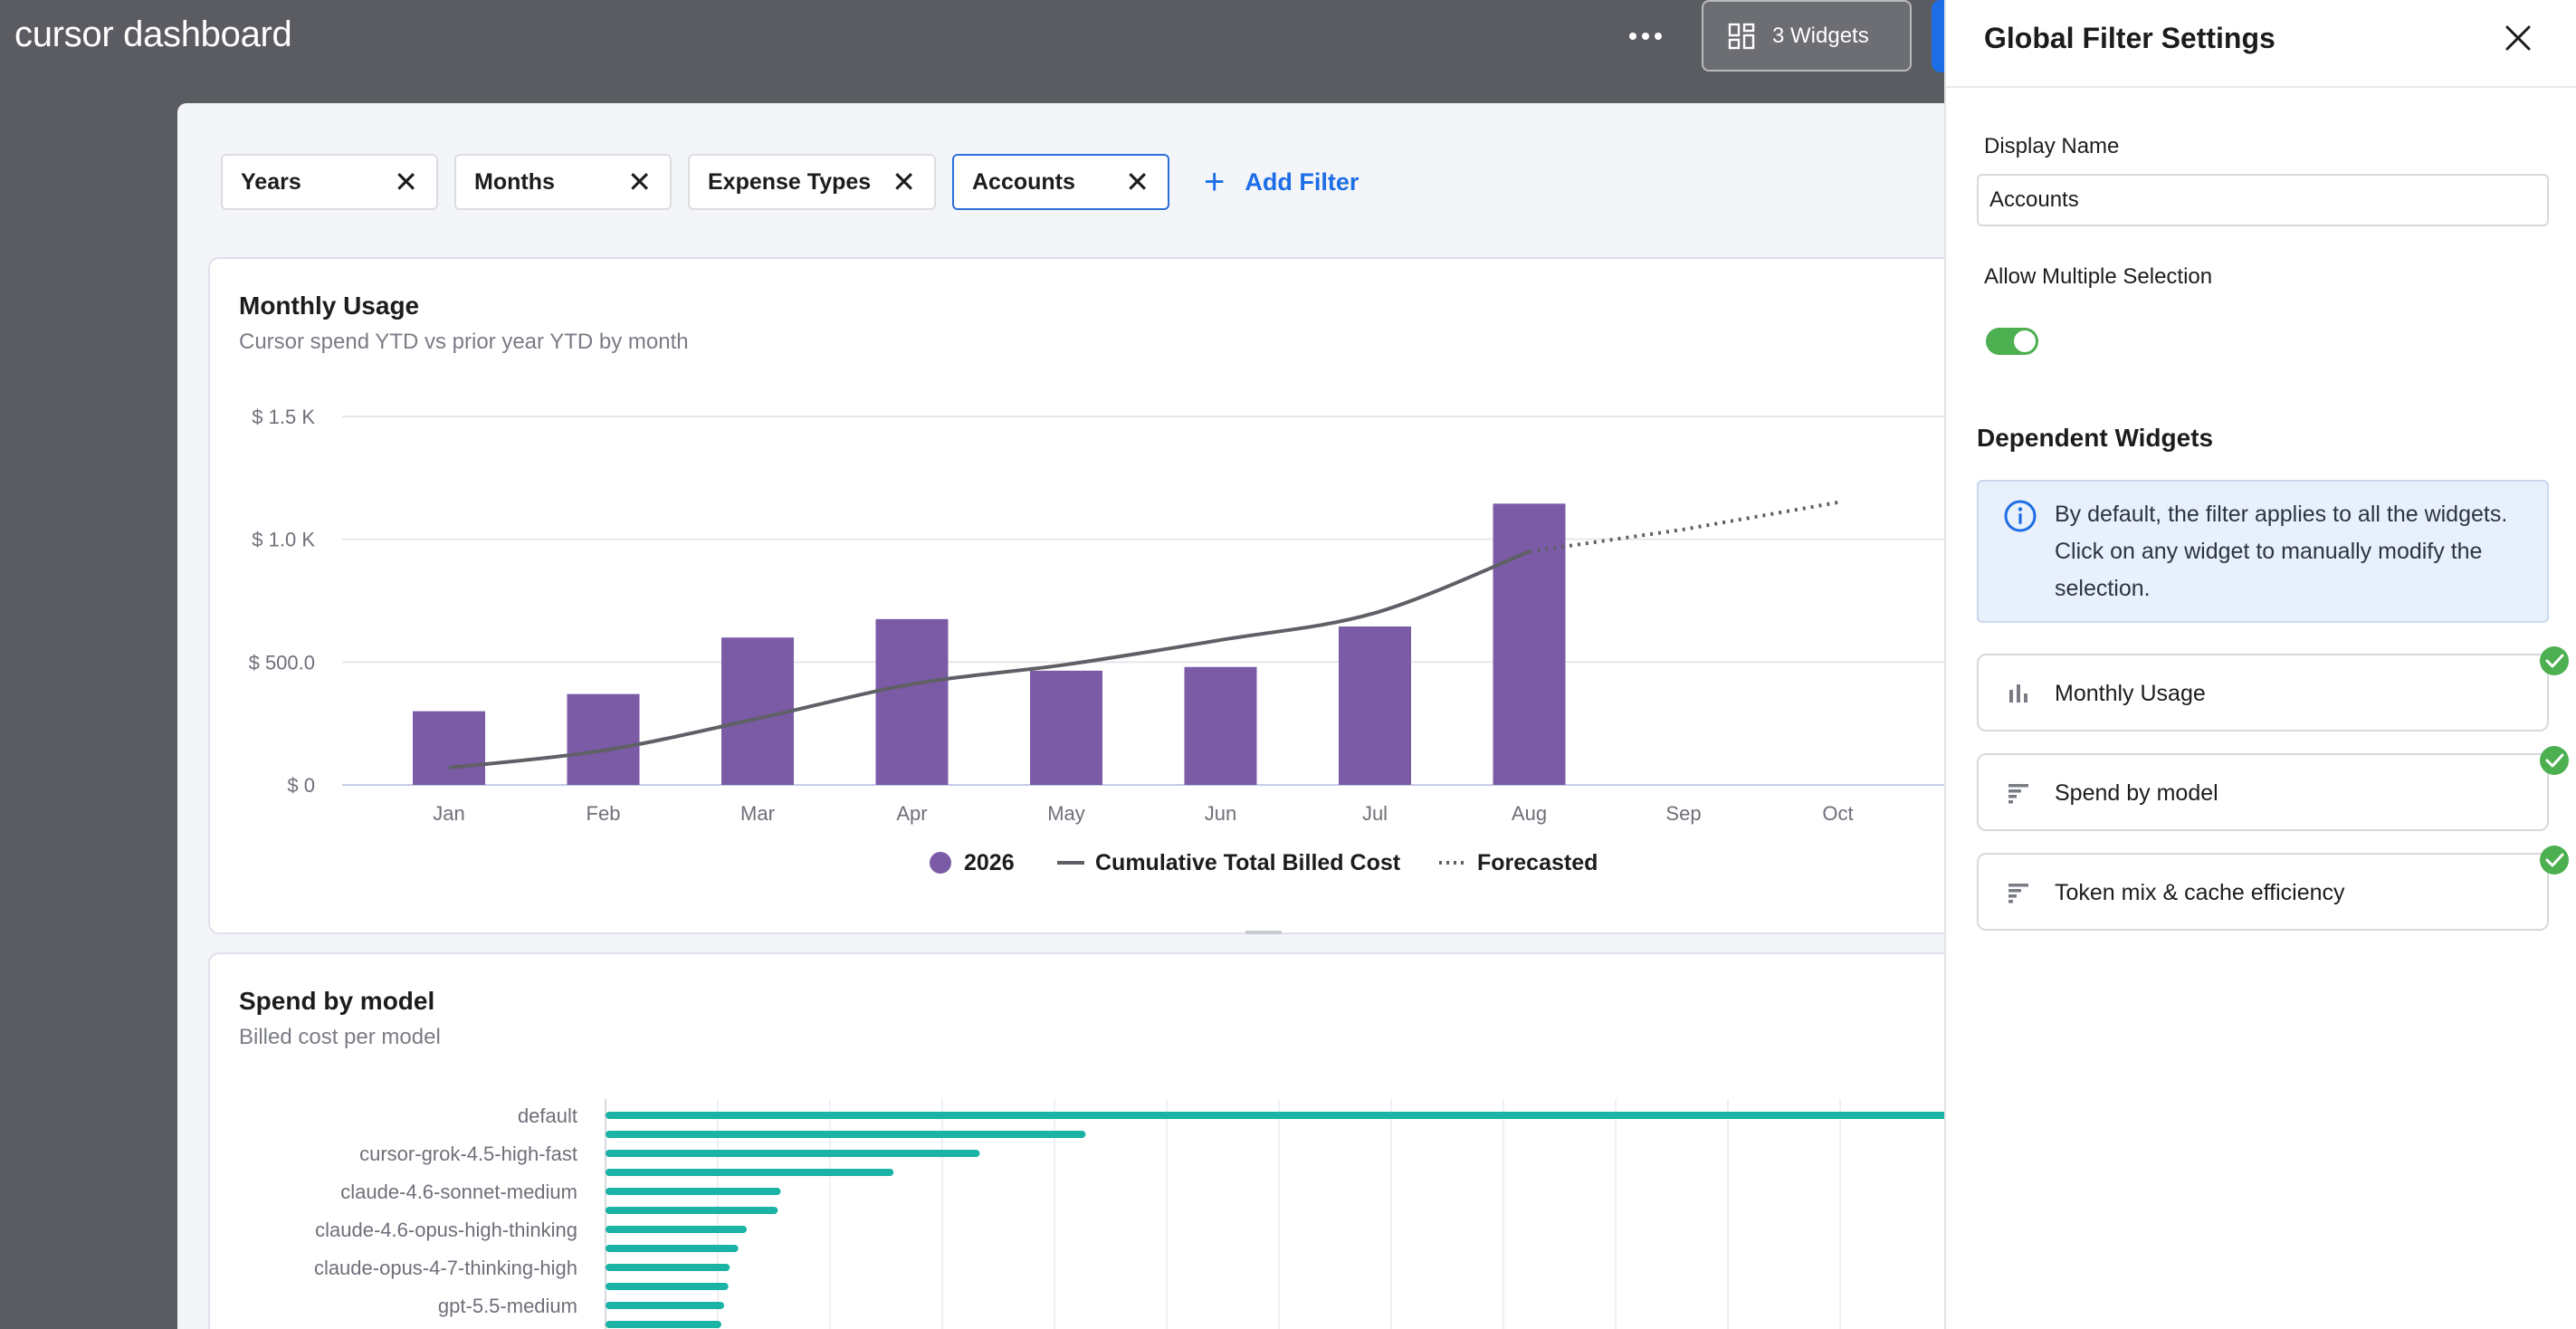 This screenshot has height=1329, width=2576. I want to click on dependent-widget-monthly-usage: Monthly Usage, so click(2273, 688).